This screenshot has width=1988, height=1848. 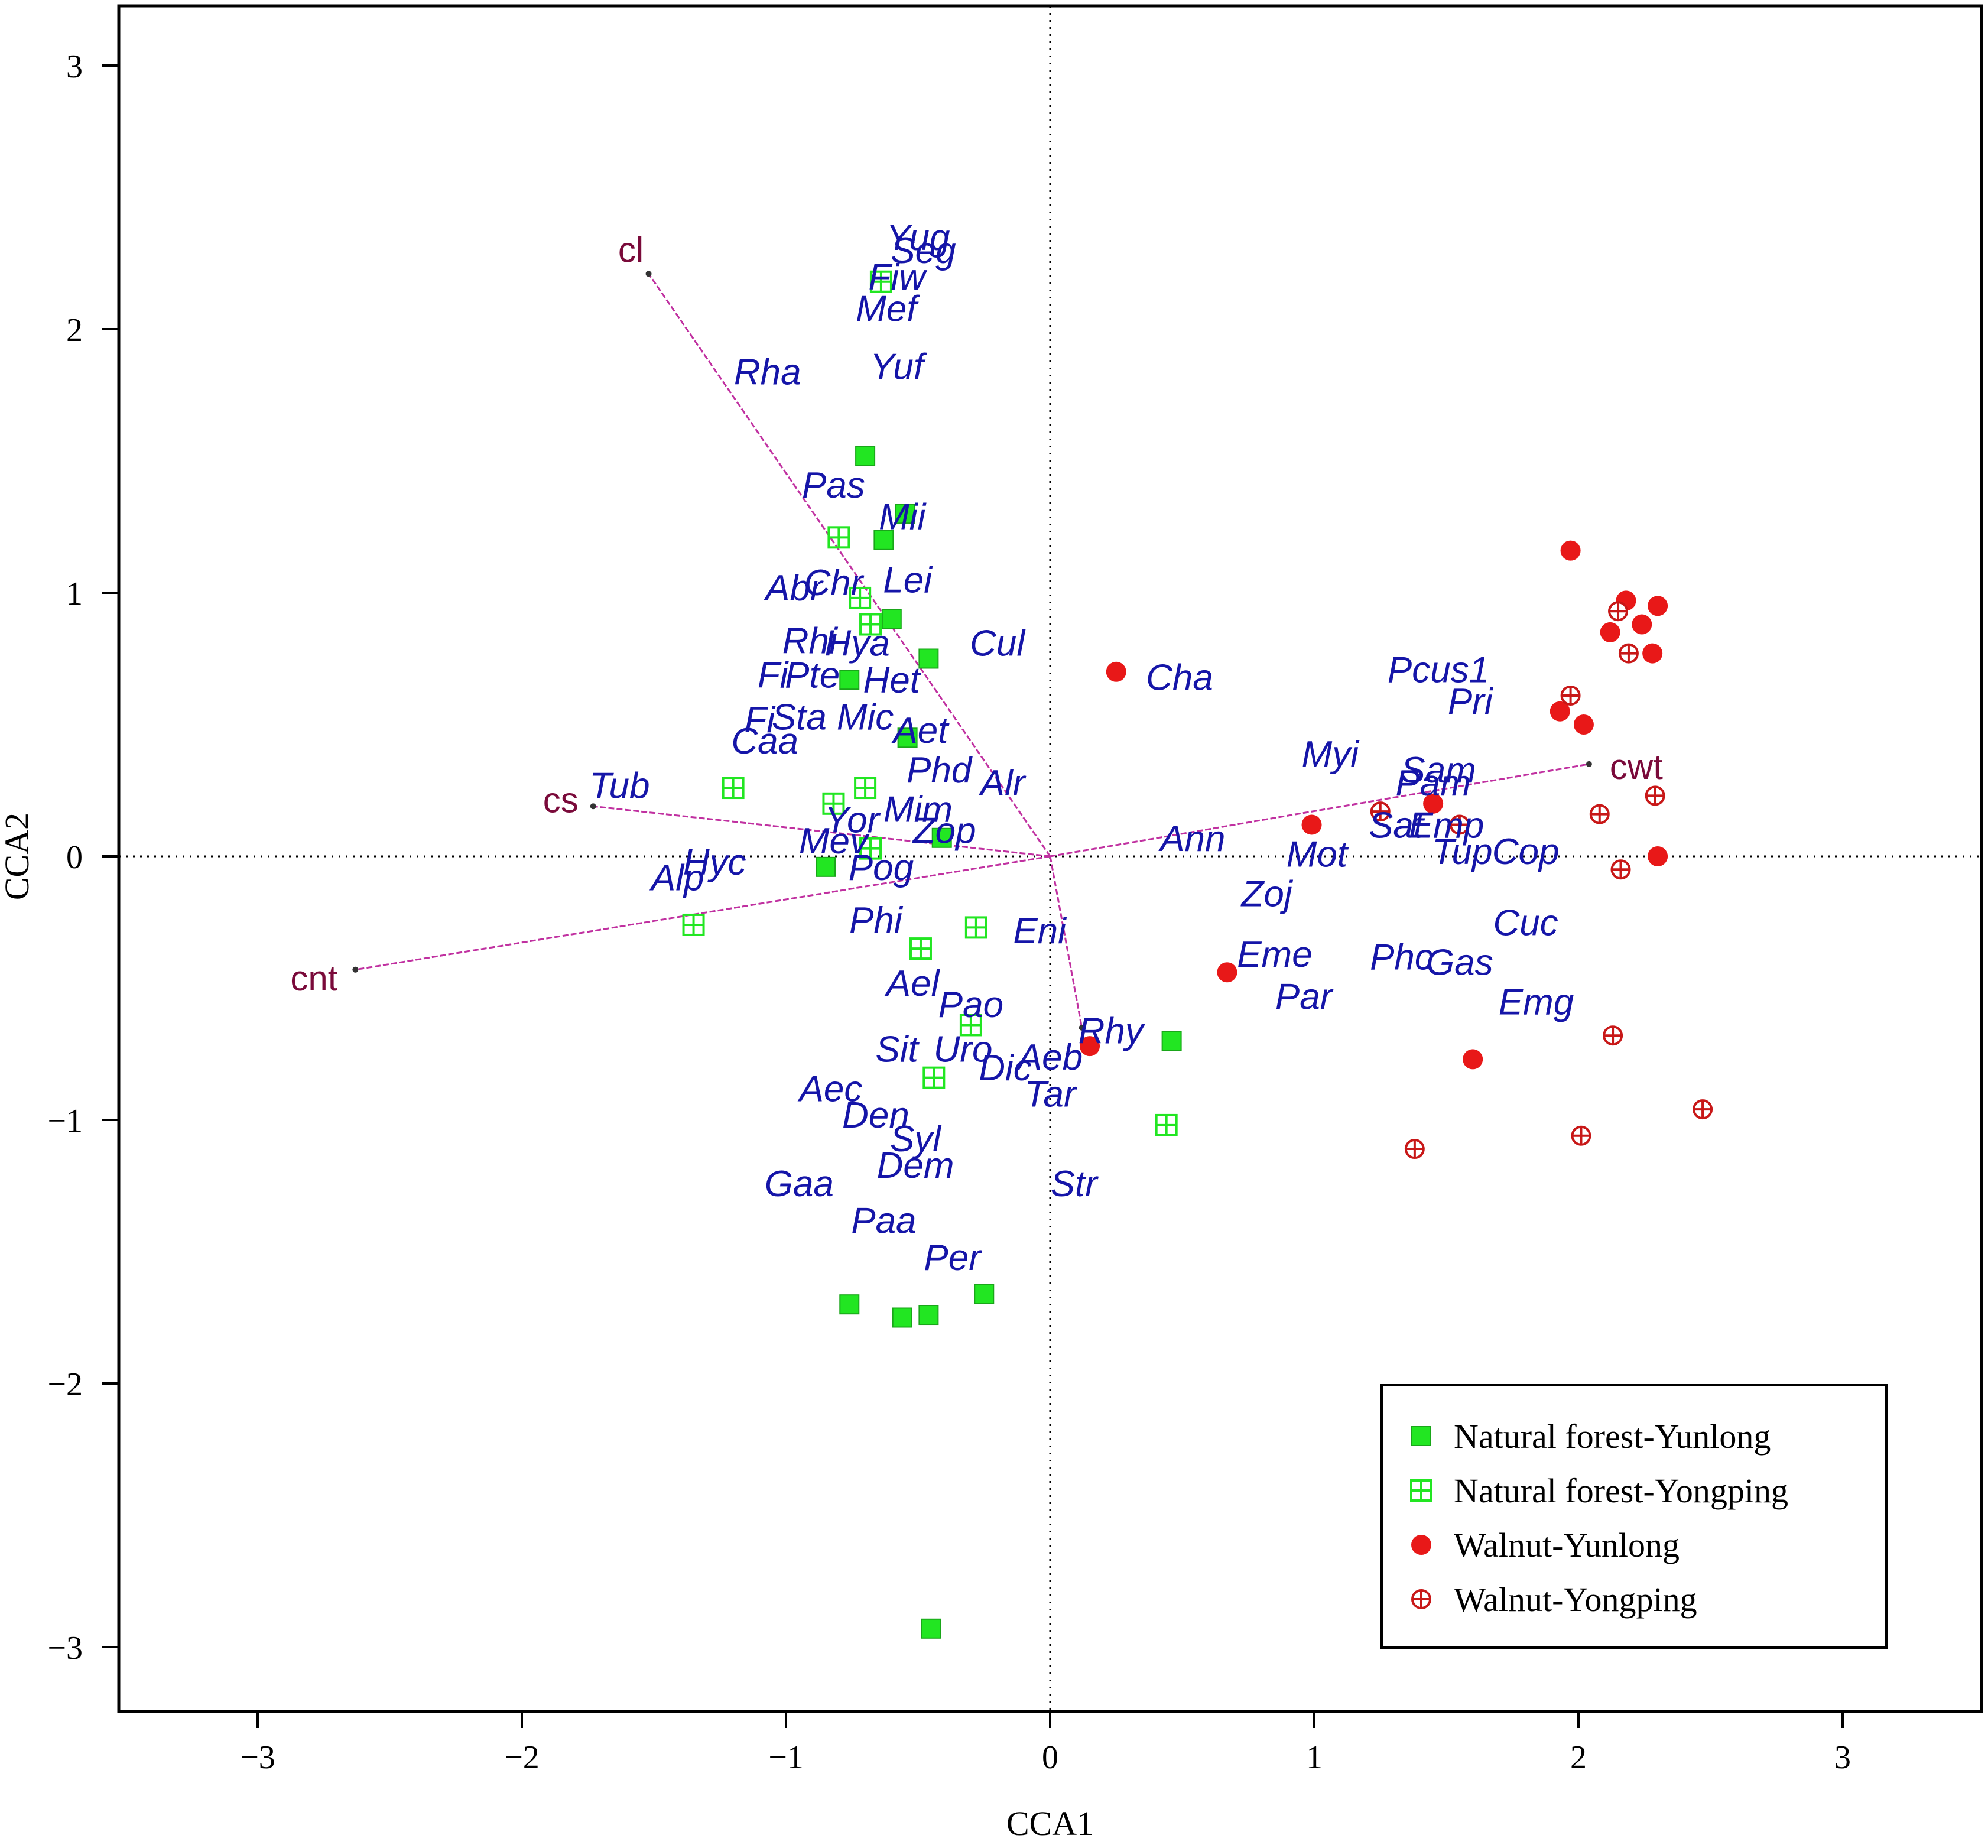 What do you see at coordinates (1537, 1002) in the screenshot?
I see `species-label: Emg` at bounding box center [1537, 1002].